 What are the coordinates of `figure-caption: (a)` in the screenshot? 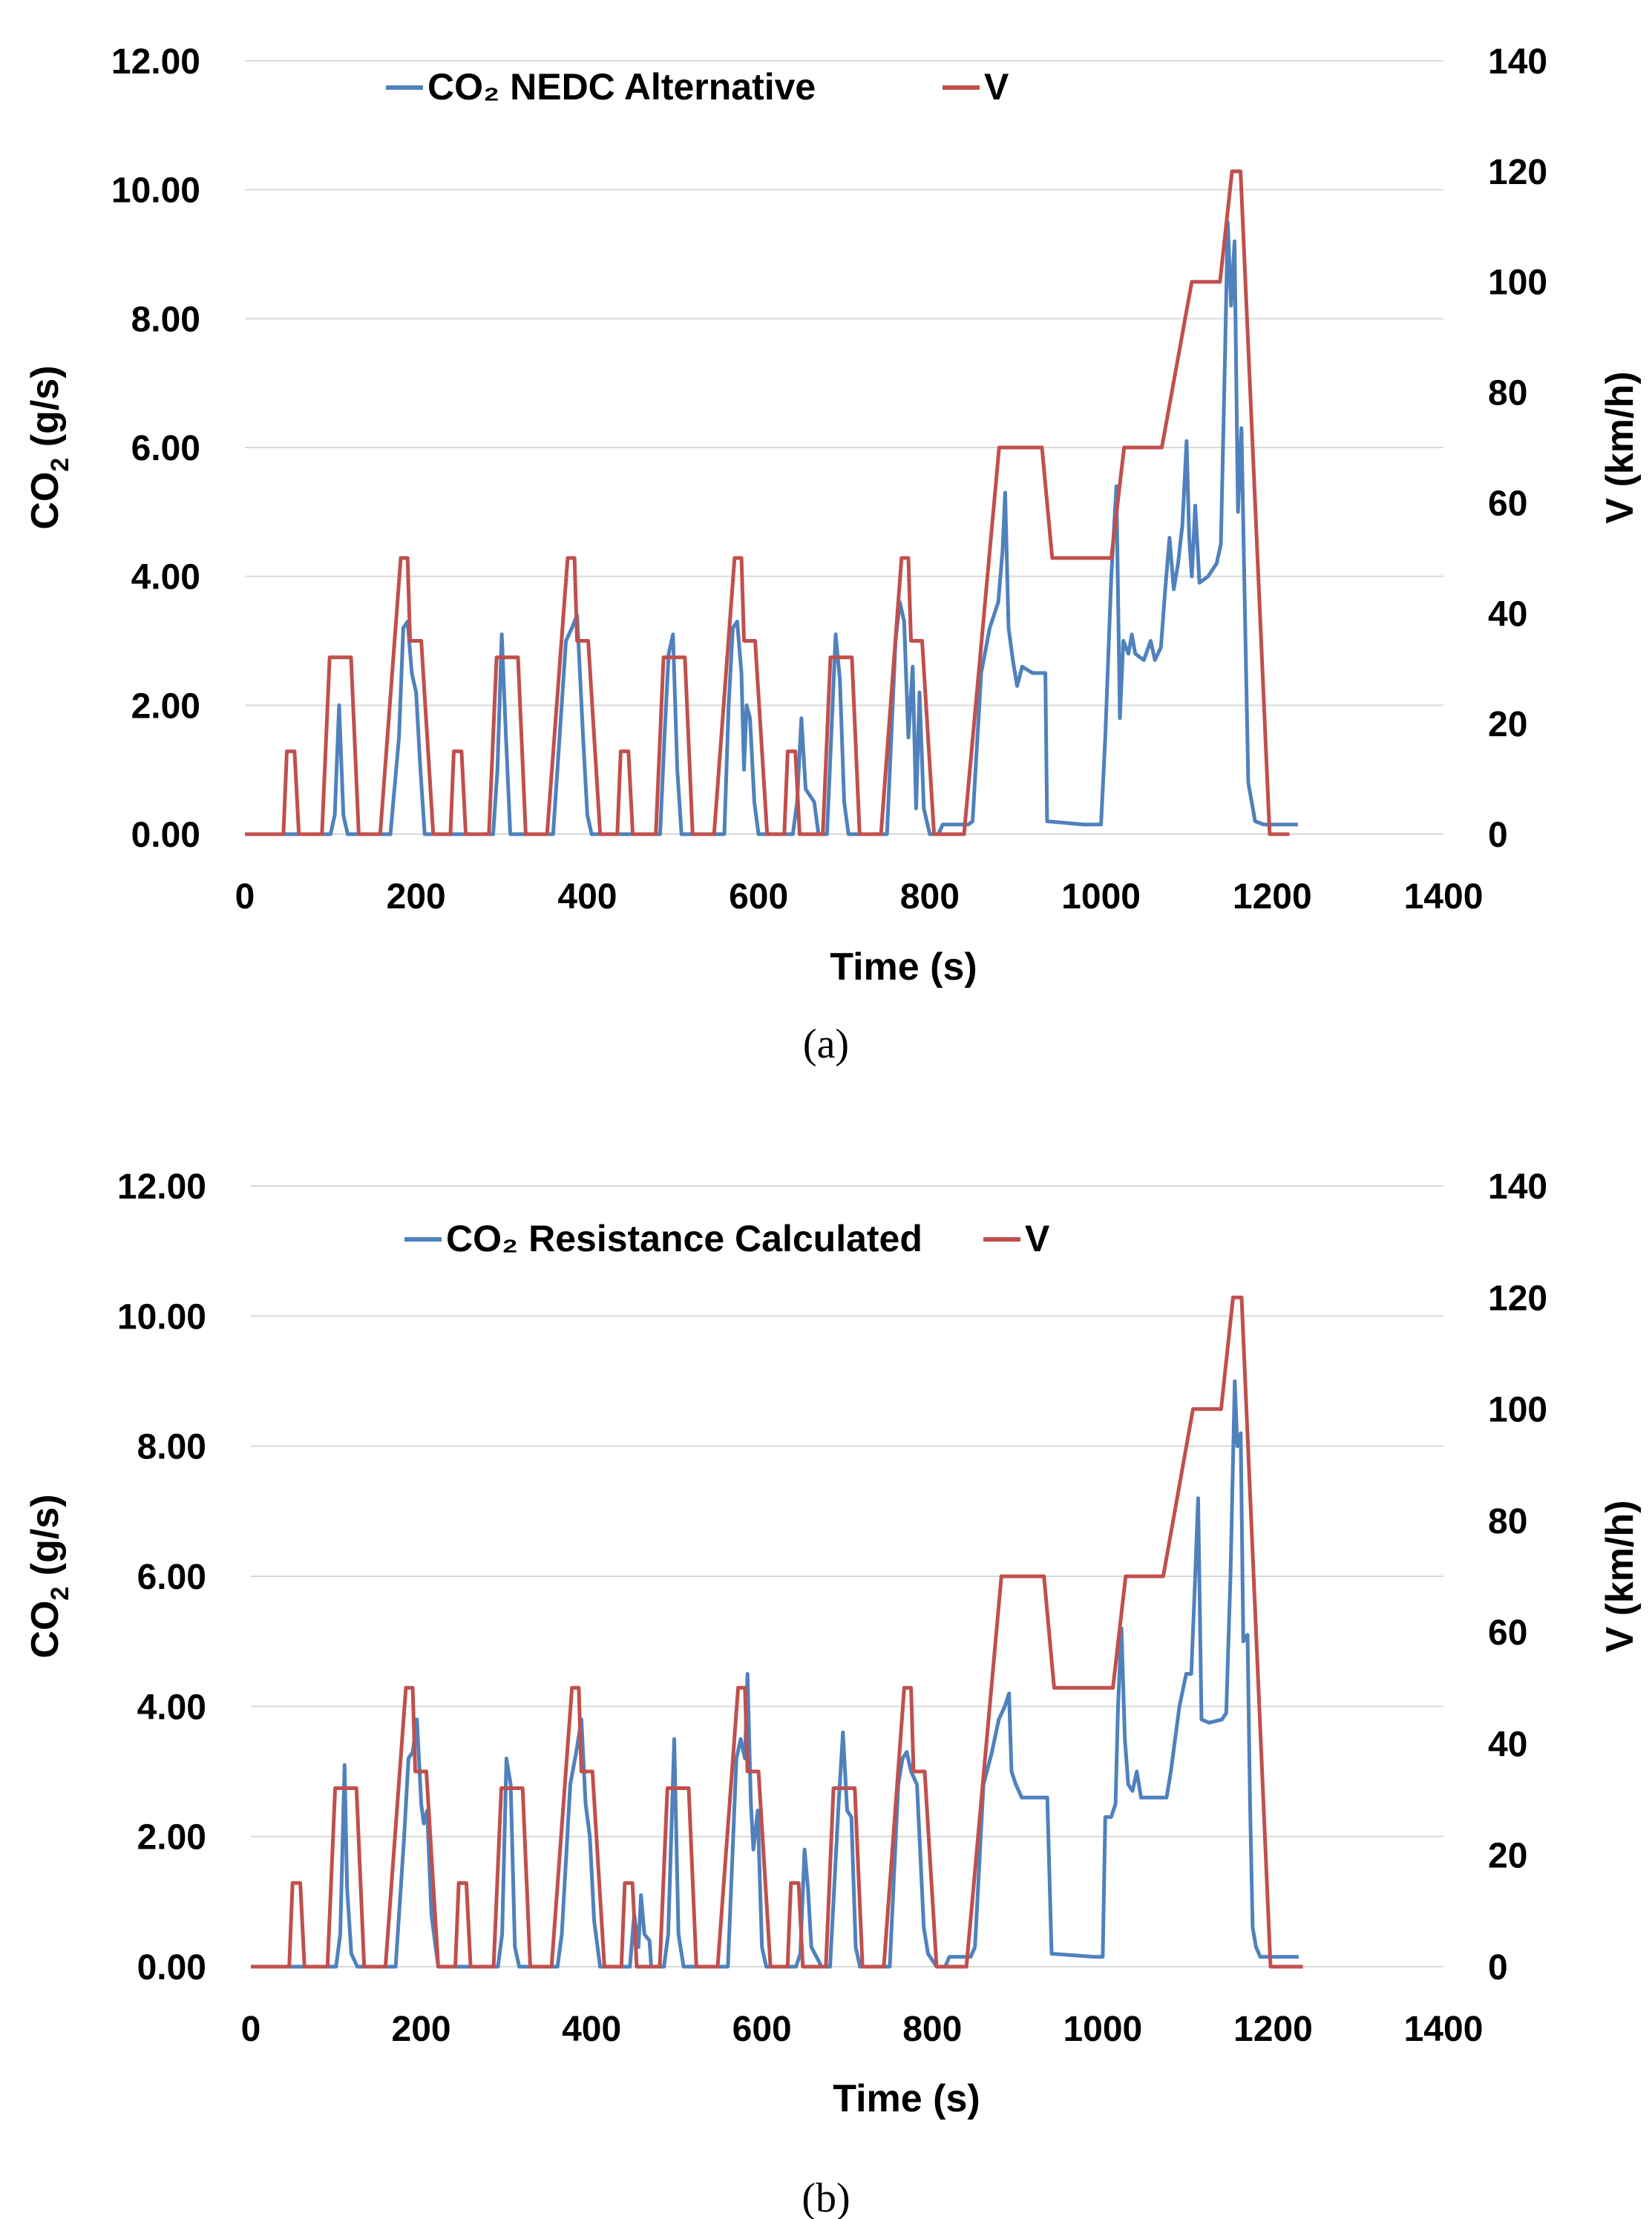 It's located at (826, 1044).